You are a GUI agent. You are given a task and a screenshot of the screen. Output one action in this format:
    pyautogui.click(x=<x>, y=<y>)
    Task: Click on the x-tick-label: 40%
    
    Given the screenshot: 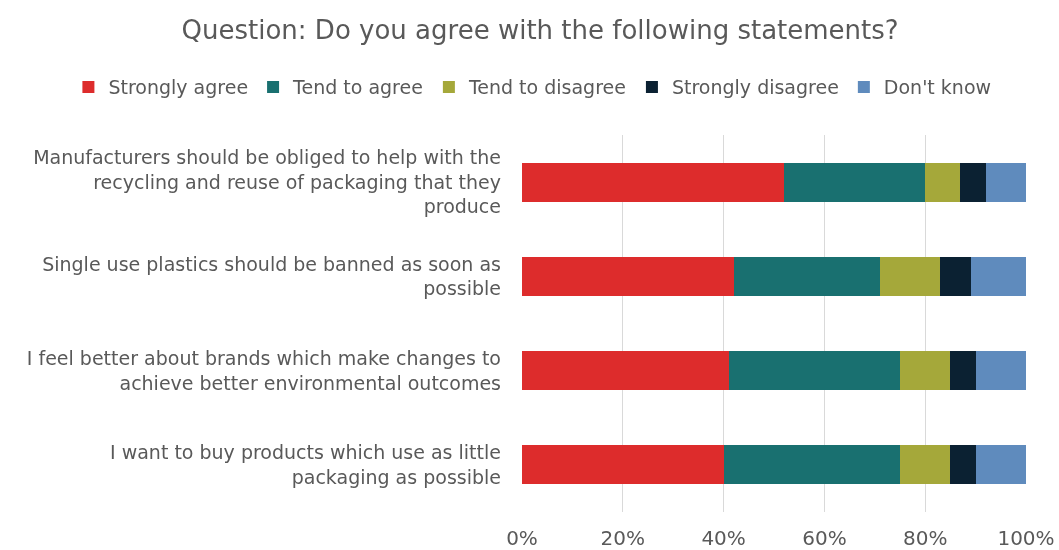 What is the action you would take?
    pyautogui.click(x=723, y=538)
    